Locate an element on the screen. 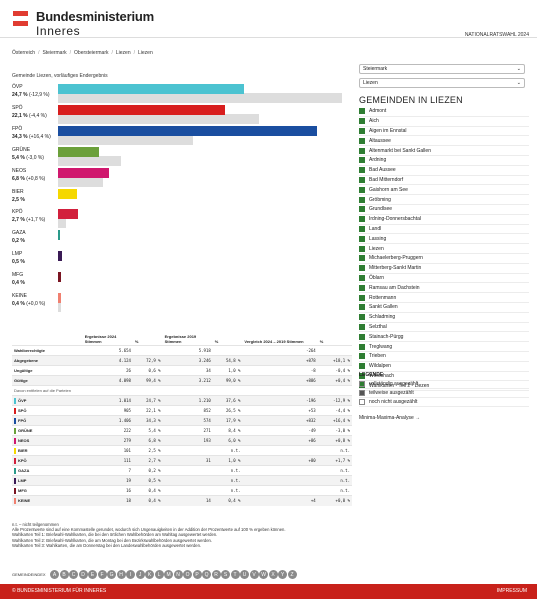  municipality-item: Selzthal is located at coordinates (444, 328).